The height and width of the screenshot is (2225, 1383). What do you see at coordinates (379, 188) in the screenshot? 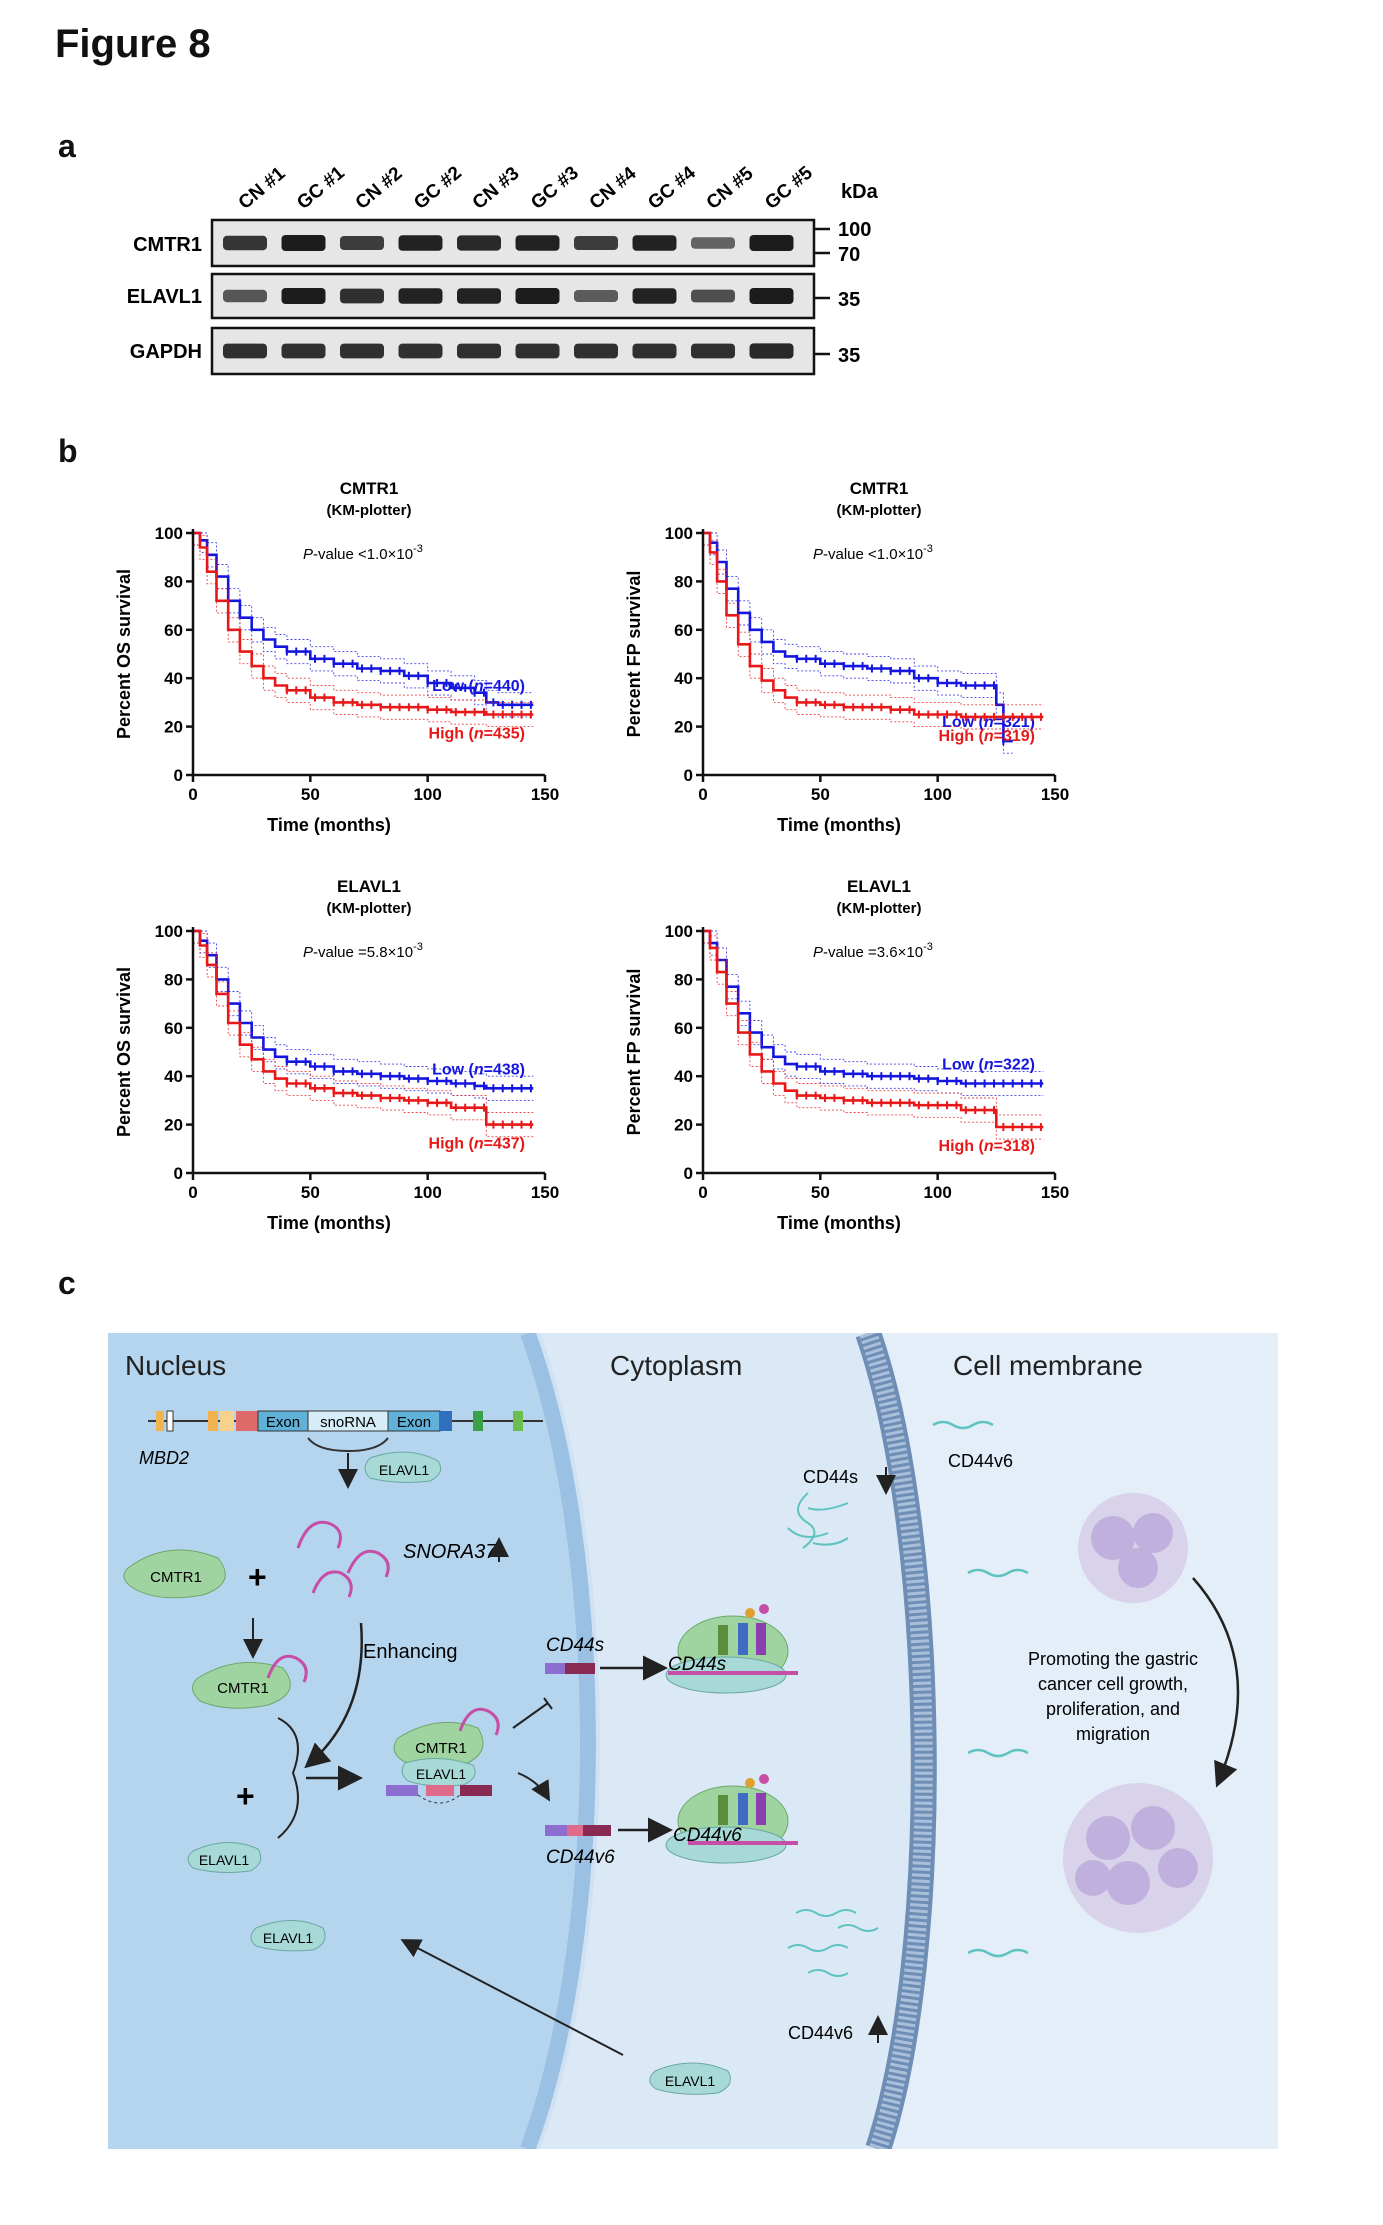
I see `lane-label: CN #2` at bounding box center [379, 188].